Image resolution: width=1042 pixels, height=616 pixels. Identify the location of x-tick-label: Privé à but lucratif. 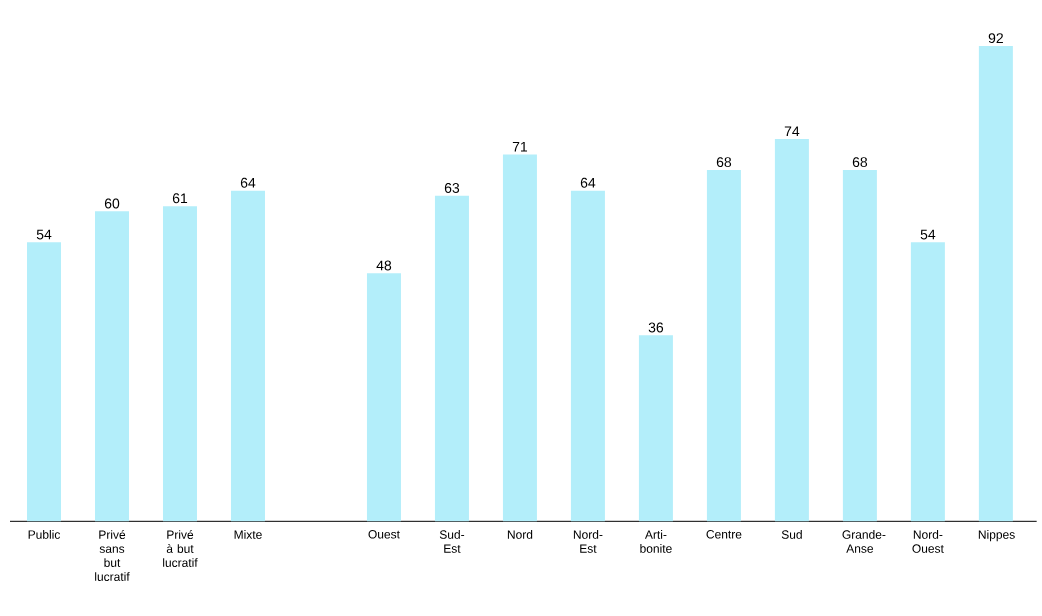
(180, 548).